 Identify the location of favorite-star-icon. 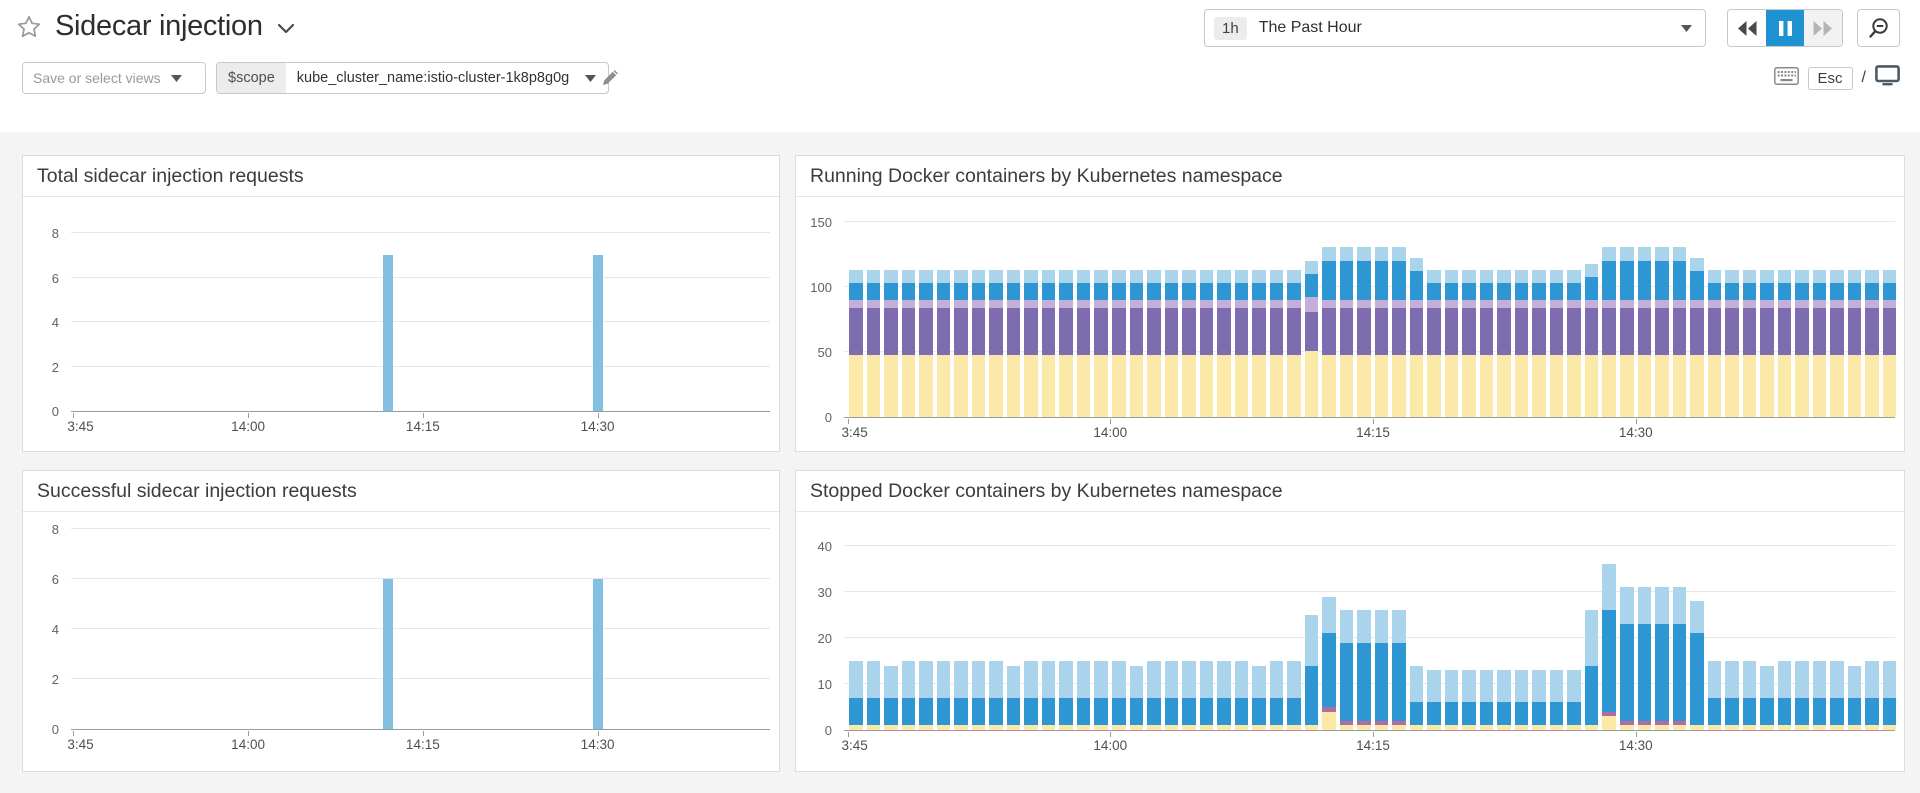
(30, 27).